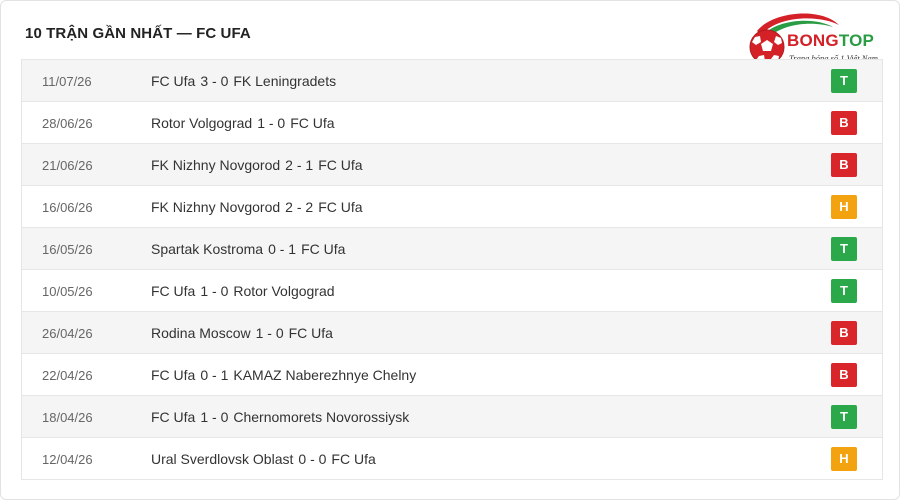  Describe the element at coordinates (452, 123) in the screenshot. I see `match-row: 28/06/26 Rotor Volgograd 1 - 0 FC Ufa B` at that location.